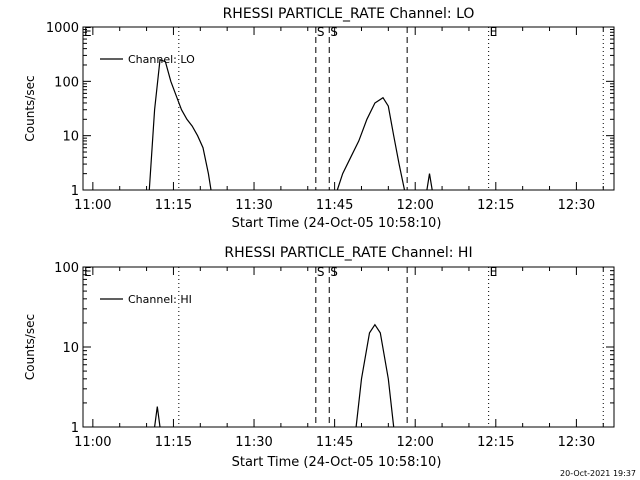 Image resolution: width=640 pixels, height=480 pixels. Describe the element at coordinates (494, 32) in the screenshot. I see `chart-0-marker-label: E` at that location.